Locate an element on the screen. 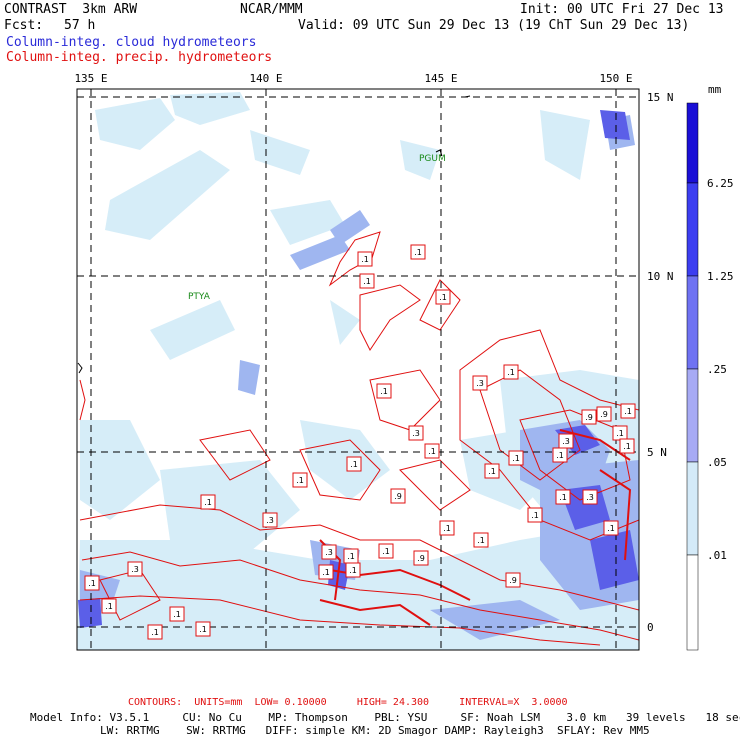 The image size is (740, 740). station-label-ptya: PTYA is located at coordinates (199, 297).